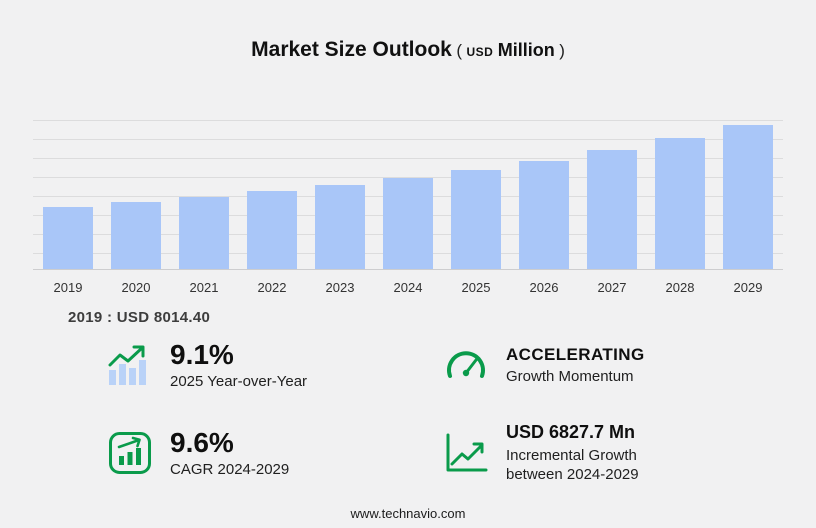 This screenshot has width=816, height=528. Describe the element at coordinates (136, 287) in the screenshot. I see `x-axis-label-2020: 2020` at that location.